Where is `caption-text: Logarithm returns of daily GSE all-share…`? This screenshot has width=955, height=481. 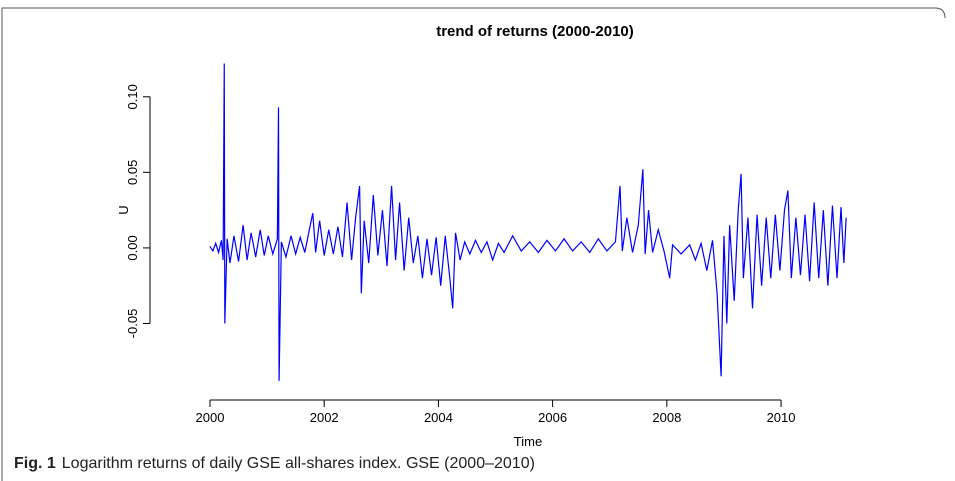
caption-text: Logarithm returns of daily GSE all-share… is located at coordinates (298, 463).